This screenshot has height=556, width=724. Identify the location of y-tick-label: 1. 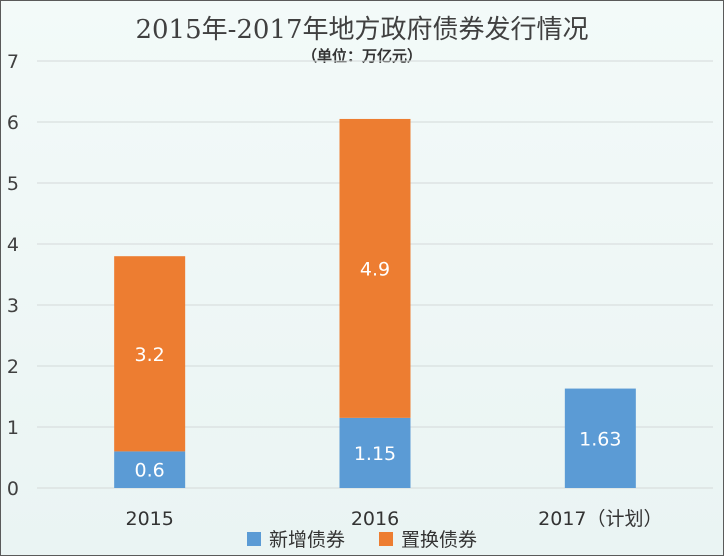
(13, 428).